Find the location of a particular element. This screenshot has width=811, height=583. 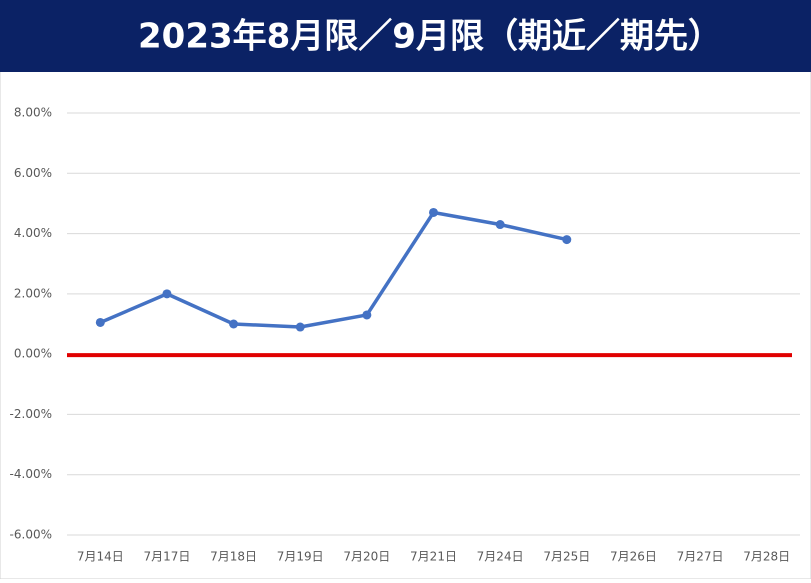

title-bar is located at coordinates (405, 36).